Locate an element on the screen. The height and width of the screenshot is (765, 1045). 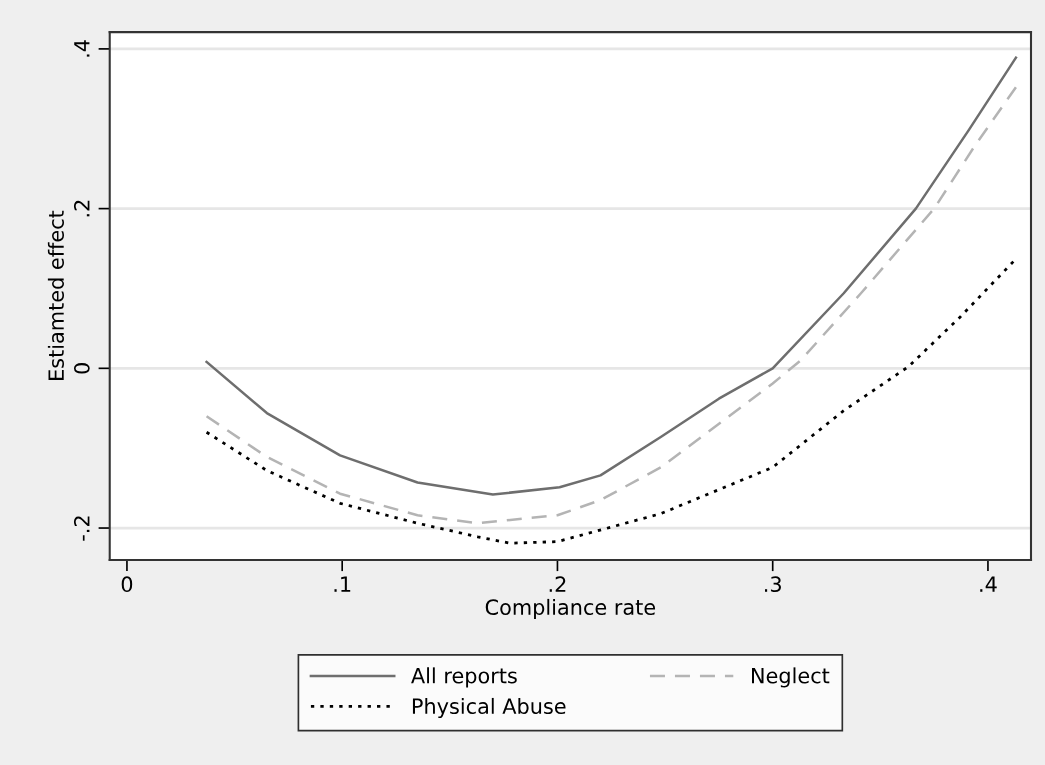
y-axis-title: Estiamted effect is located at coordinates (55, 295).